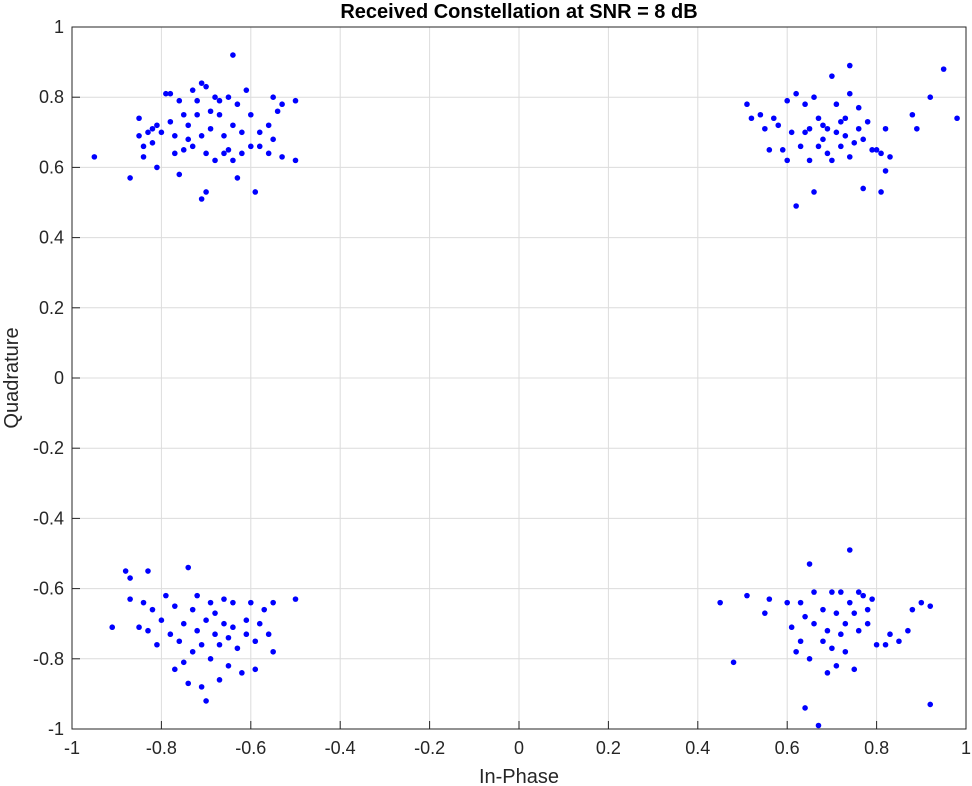  I want to click on x-tick-label: 0.6, so click(787, 748).